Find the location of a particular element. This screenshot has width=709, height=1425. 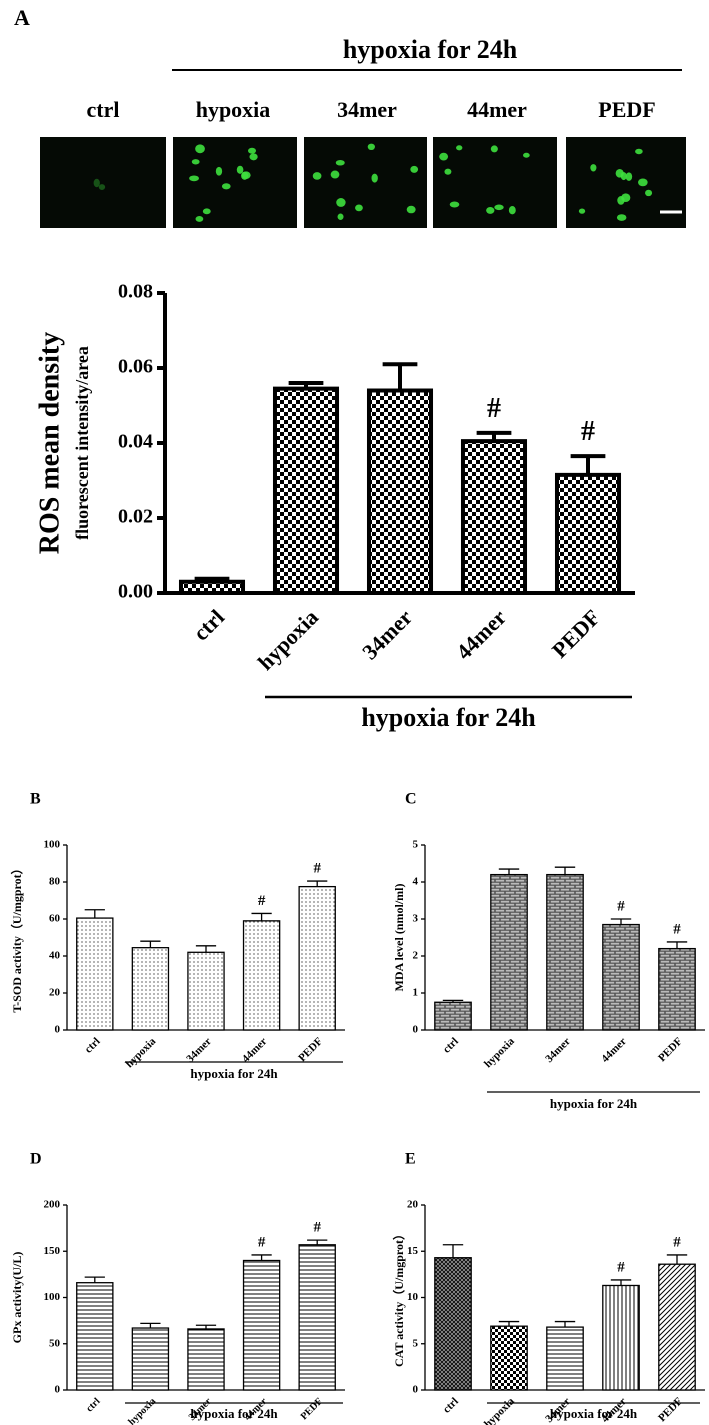

y-tick-label: 0.00 is located at coordinates (135, 592).